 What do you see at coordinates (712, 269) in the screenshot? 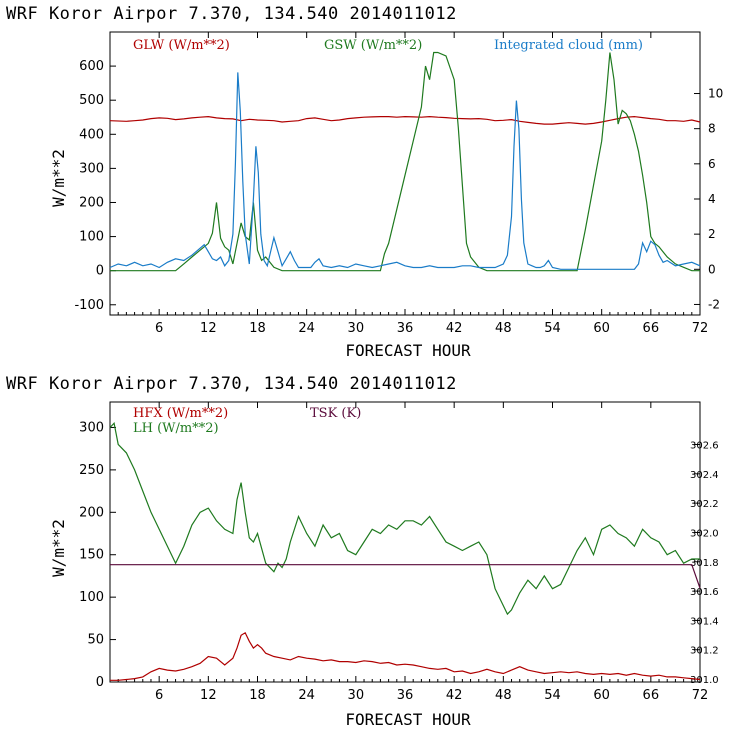
I see `y2-tick-label: 0` at bounding box center [712, 269].